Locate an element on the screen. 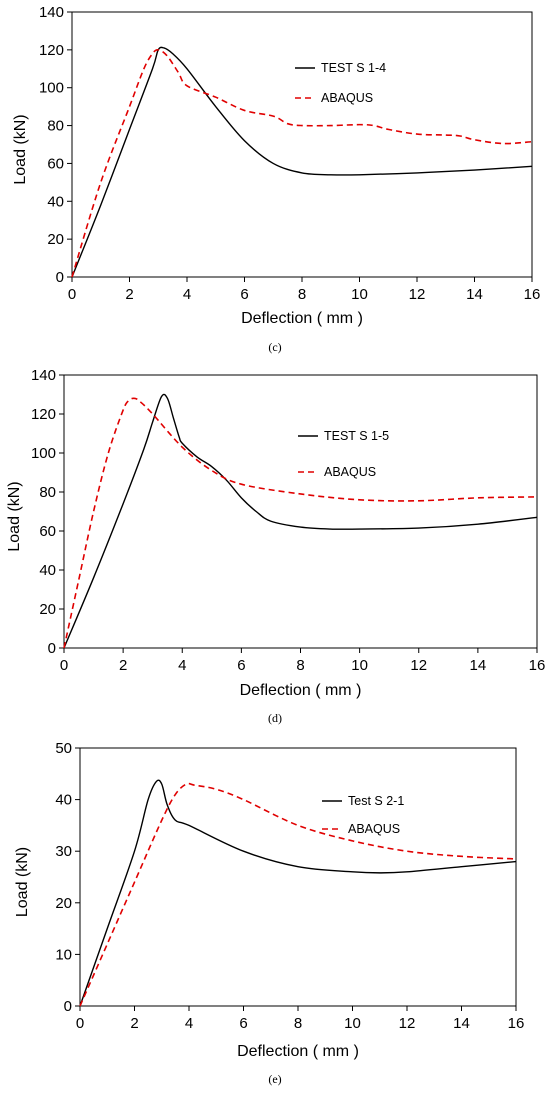 Image resolution: width=550 pixels, height=1093 pixels. figure-caption: (e) is located at coordinates (274, 1079).